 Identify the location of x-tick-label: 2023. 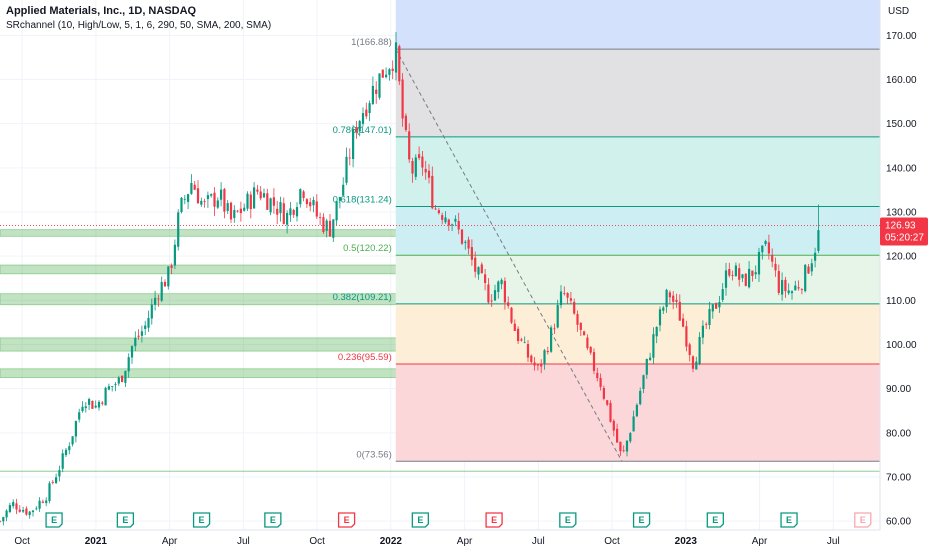
(686, 541).